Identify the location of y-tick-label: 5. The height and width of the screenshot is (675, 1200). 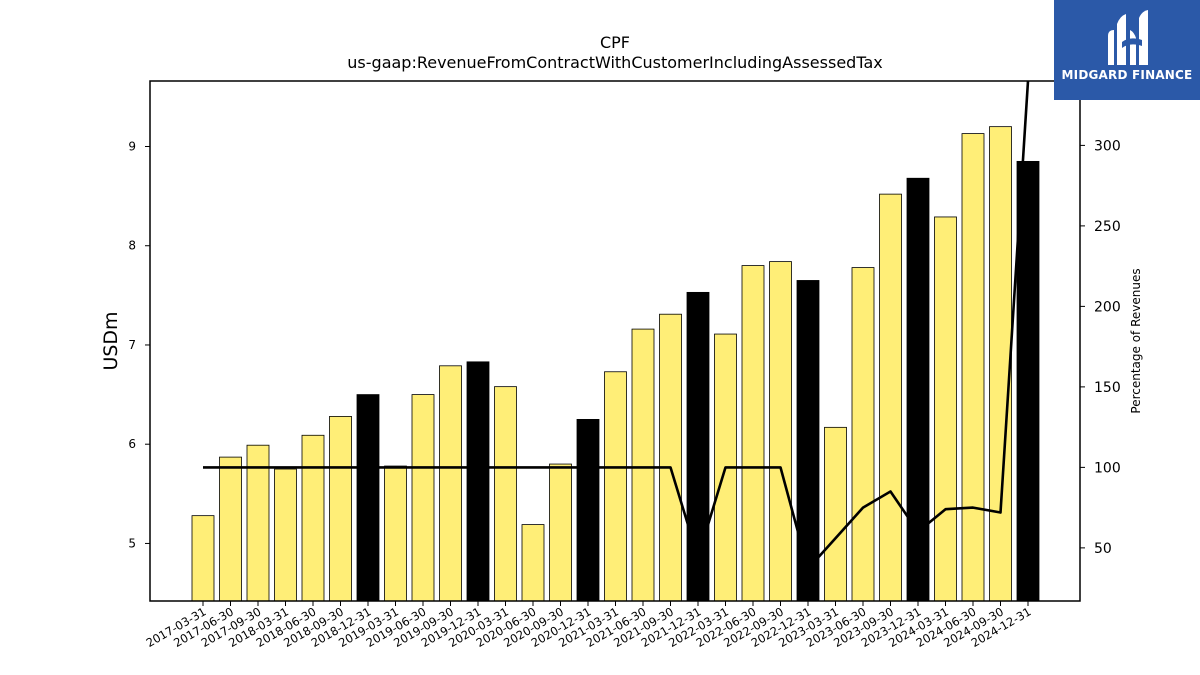
(132, 543).